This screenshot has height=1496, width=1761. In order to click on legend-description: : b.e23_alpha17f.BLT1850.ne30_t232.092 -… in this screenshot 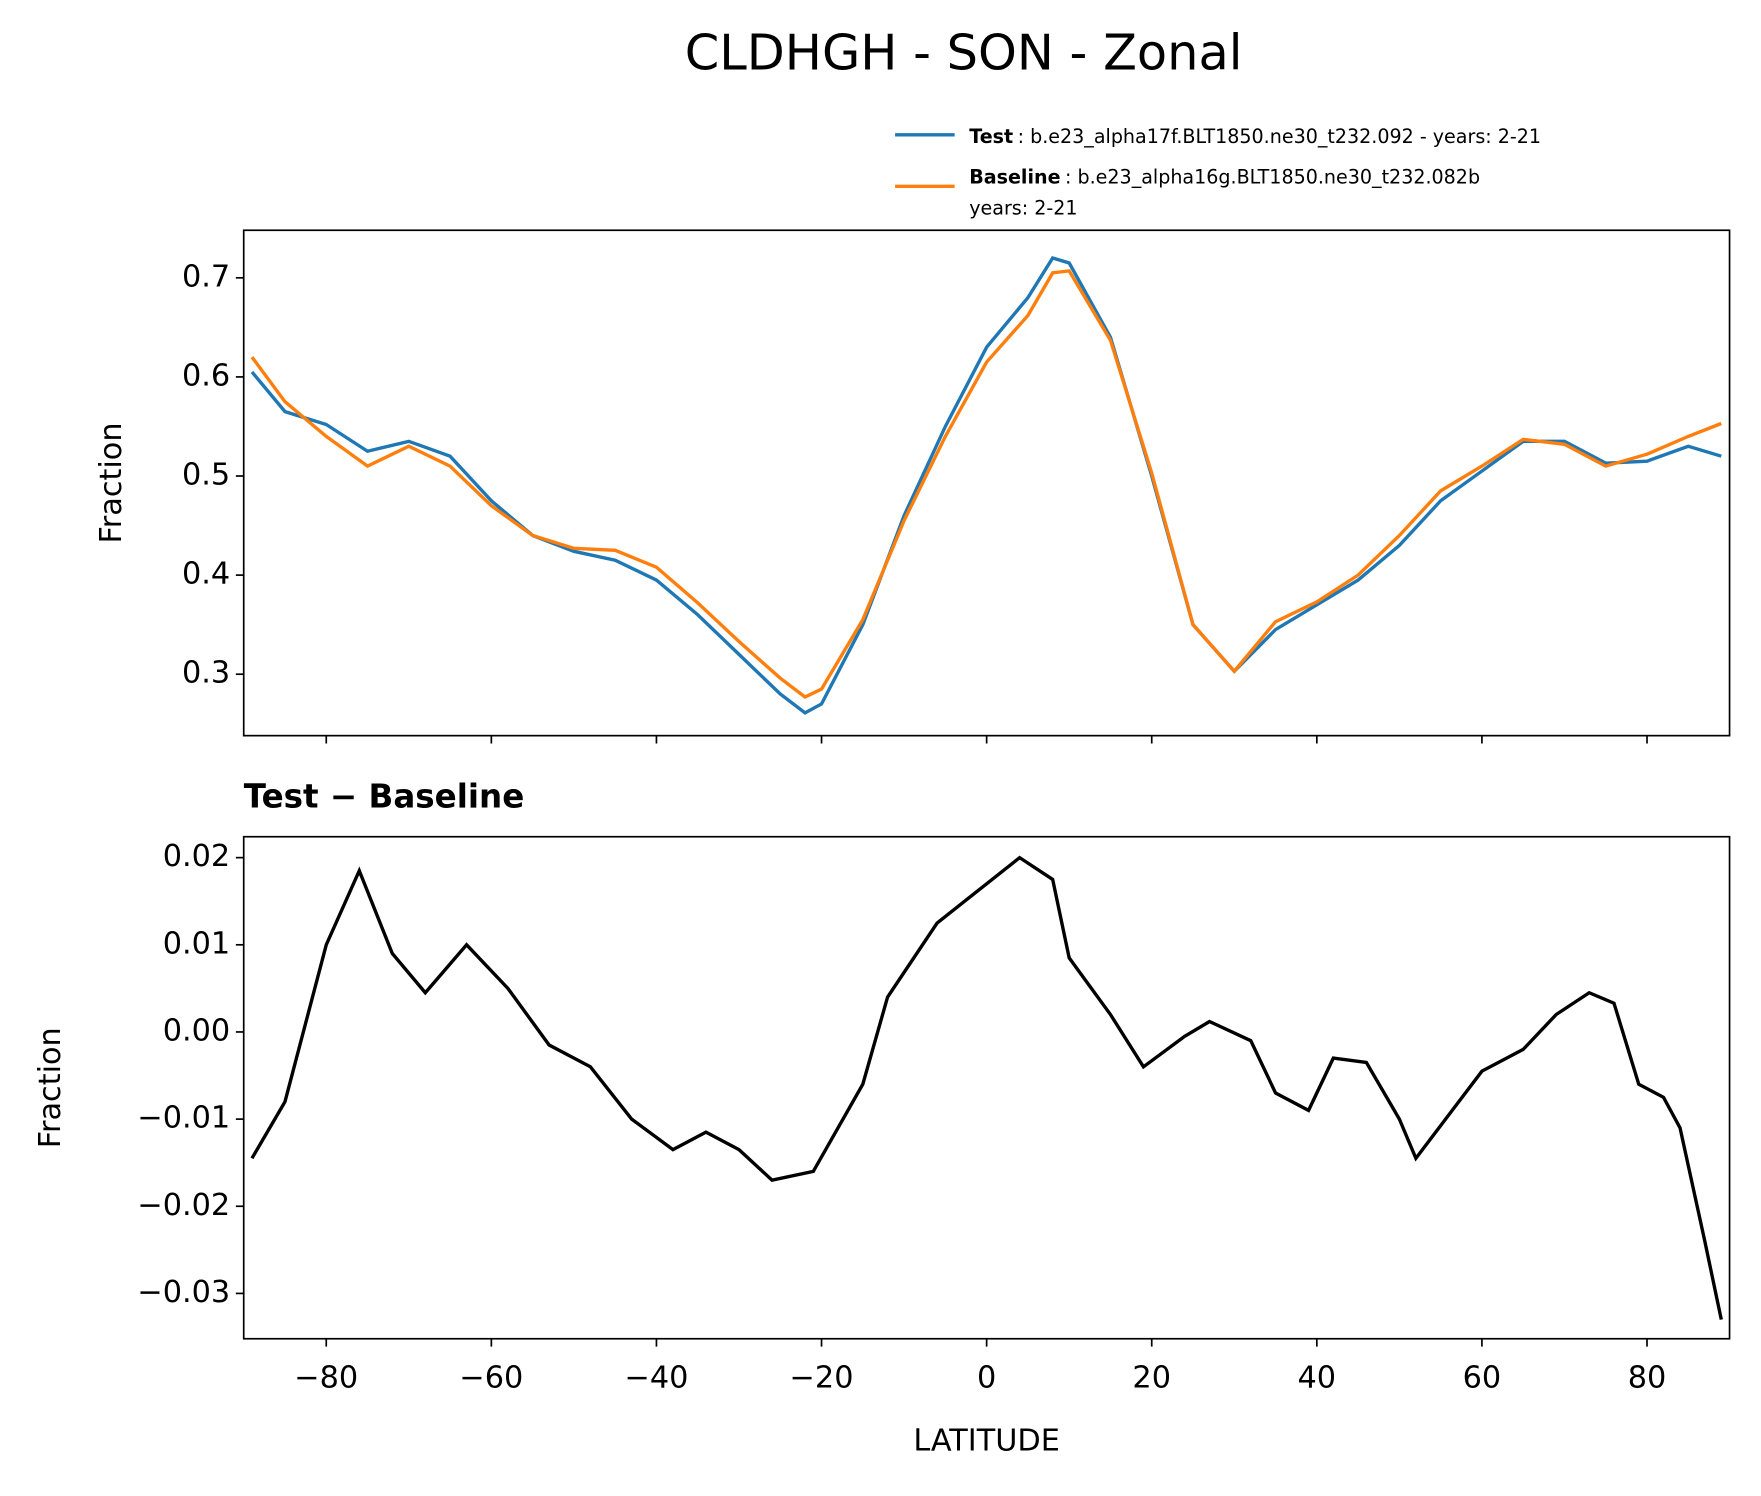, I will do `click(1279, 136)`.